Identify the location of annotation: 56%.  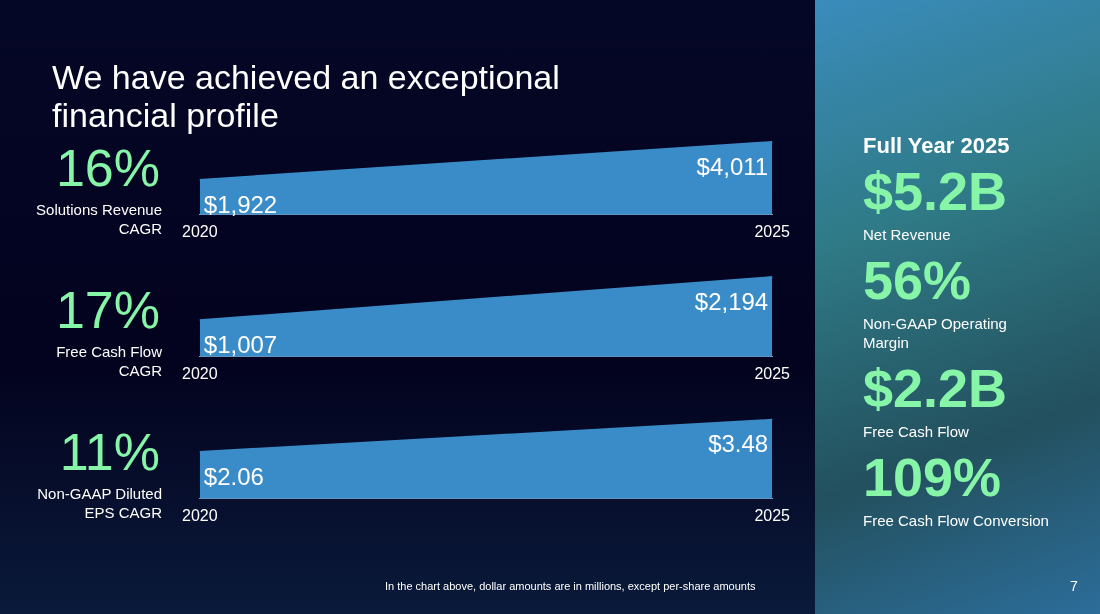
(918, 280).